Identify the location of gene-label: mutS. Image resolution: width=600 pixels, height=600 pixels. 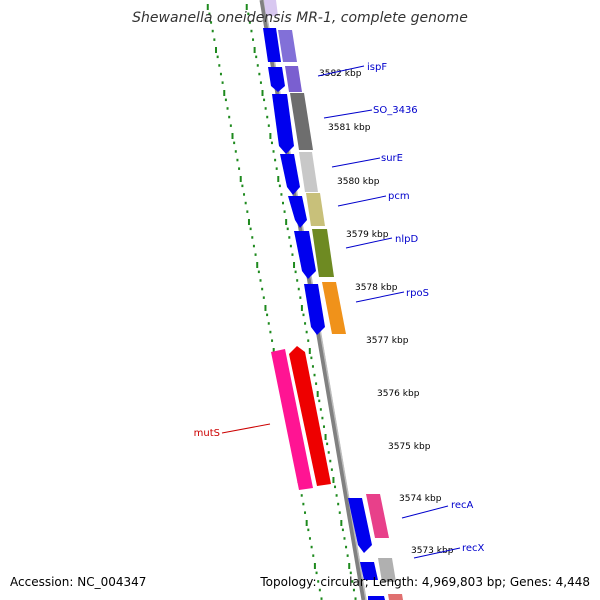
(207, 433).